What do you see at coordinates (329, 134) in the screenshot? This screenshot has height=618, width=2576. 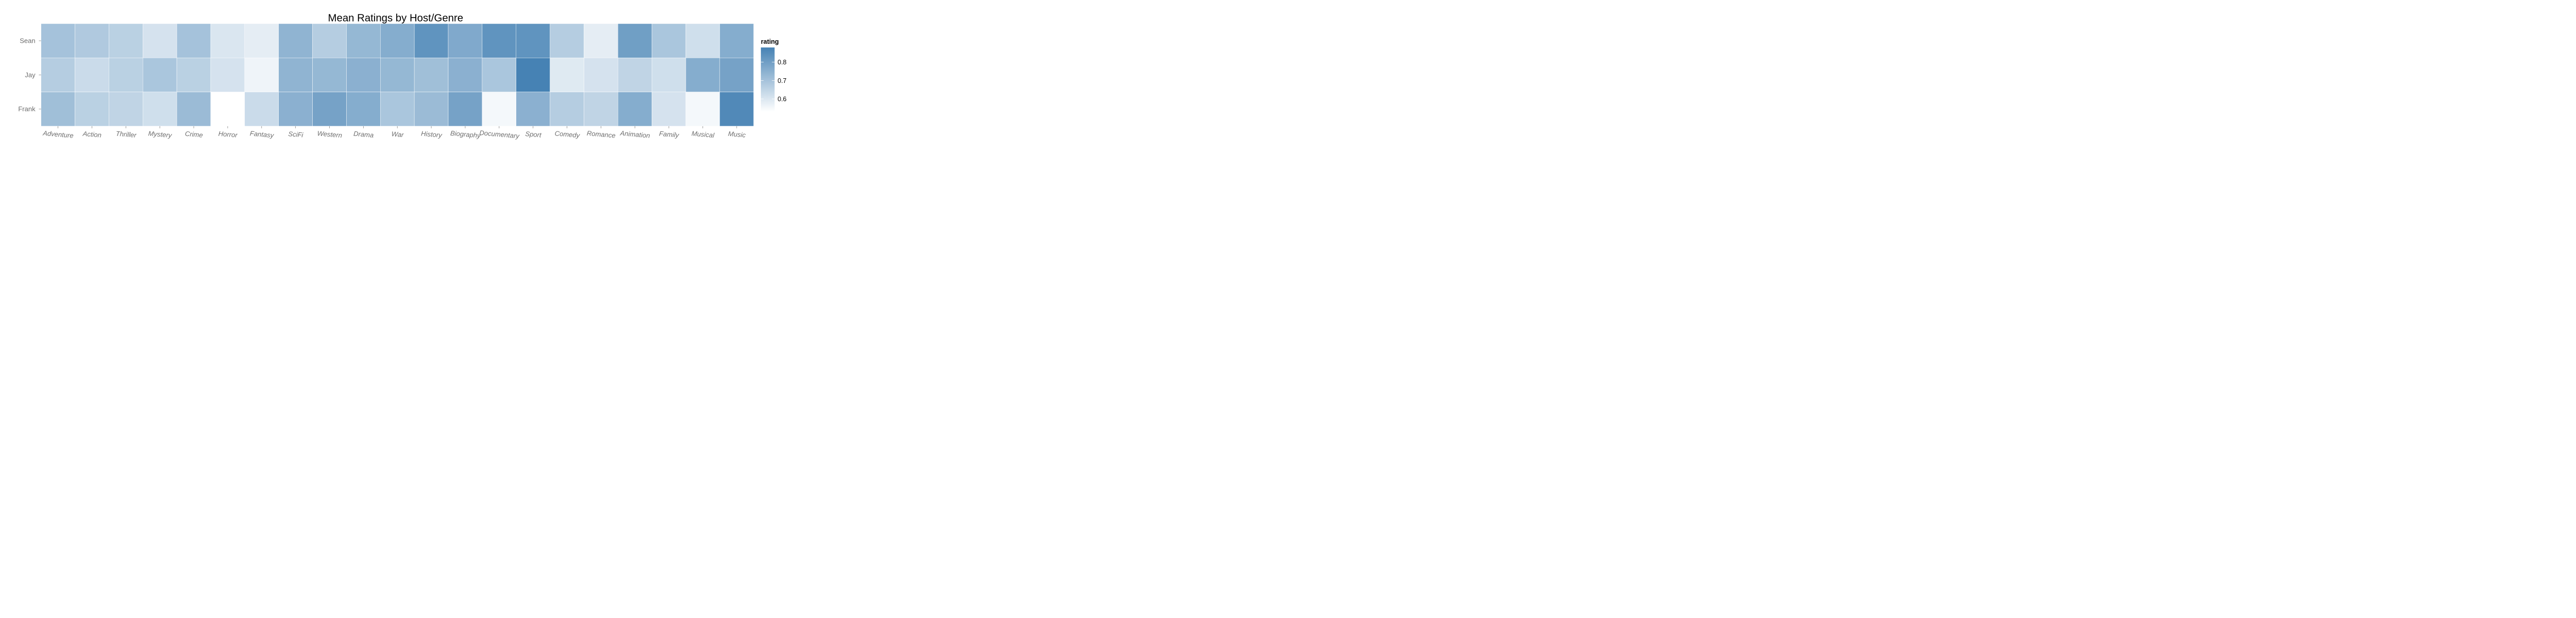 I see `x-tick-label: Western` at bounding box center [329, 134].